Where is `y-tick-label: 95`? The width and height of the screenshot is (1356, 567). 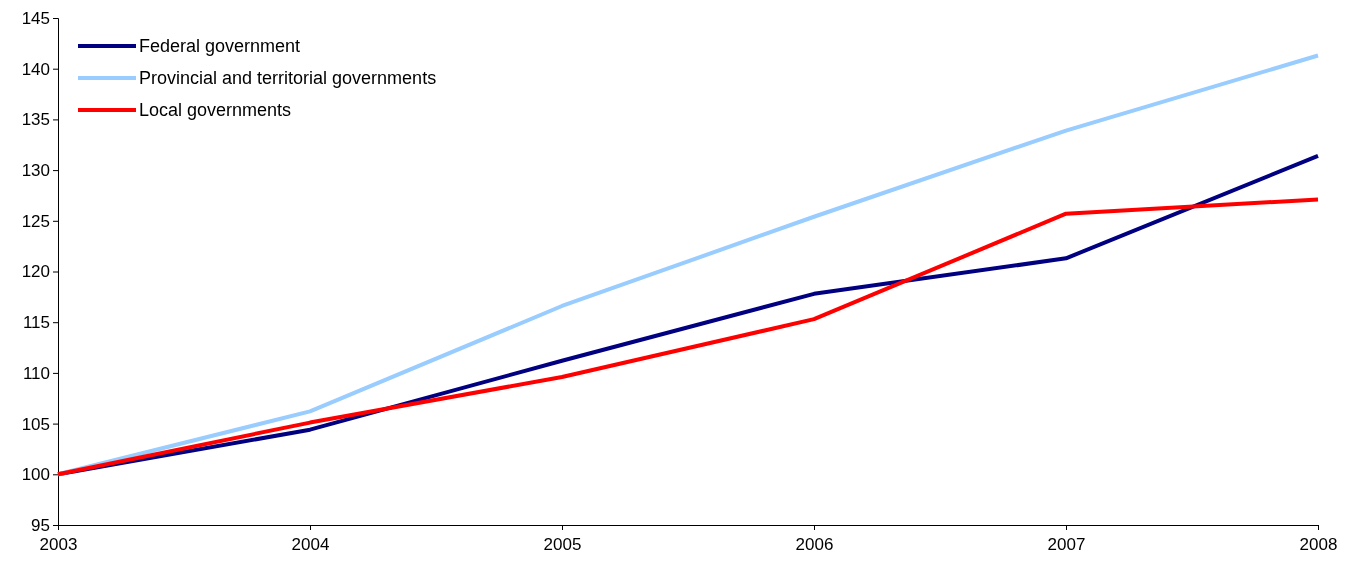 y-tick-label: 95 is located at coordinates (40, 525).